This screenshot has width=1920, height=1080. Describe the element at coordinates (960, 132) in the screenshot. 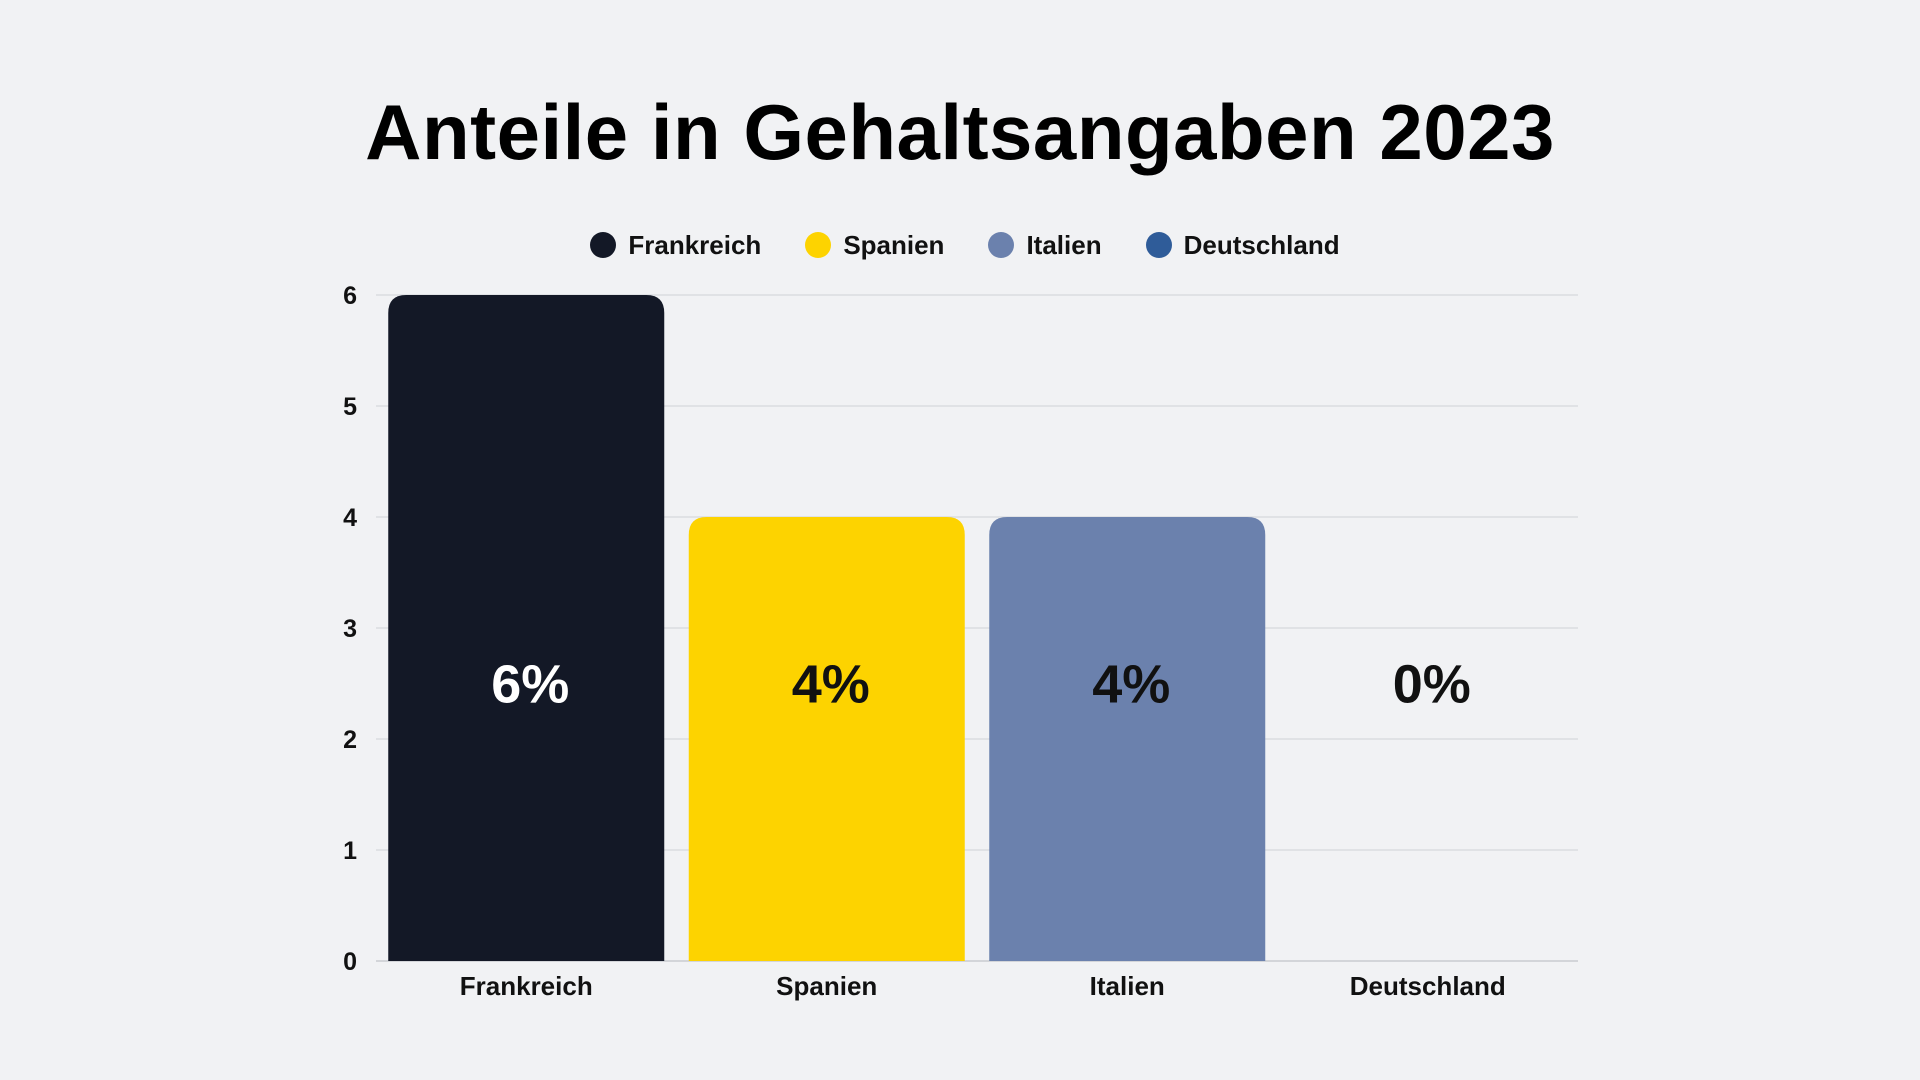

I see `chart-title: Anteile in Gehaltsangaben 2023` at that location.